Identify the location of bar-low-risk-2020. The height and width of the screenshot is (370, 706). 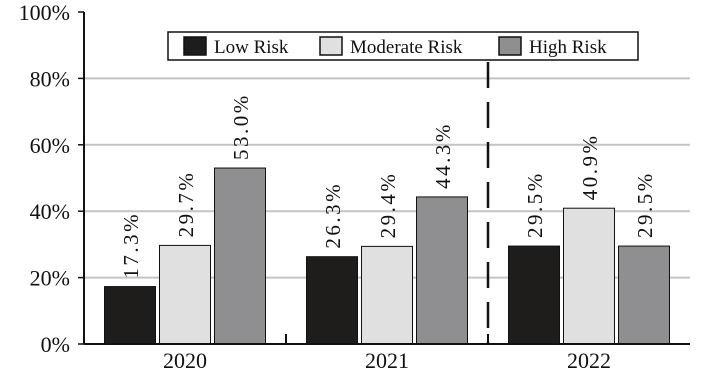
(130, 315).